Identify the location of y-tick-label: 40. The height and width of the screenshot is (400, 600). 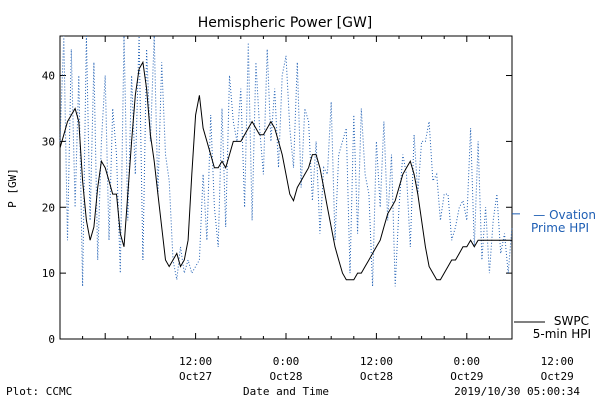
(48, 76).